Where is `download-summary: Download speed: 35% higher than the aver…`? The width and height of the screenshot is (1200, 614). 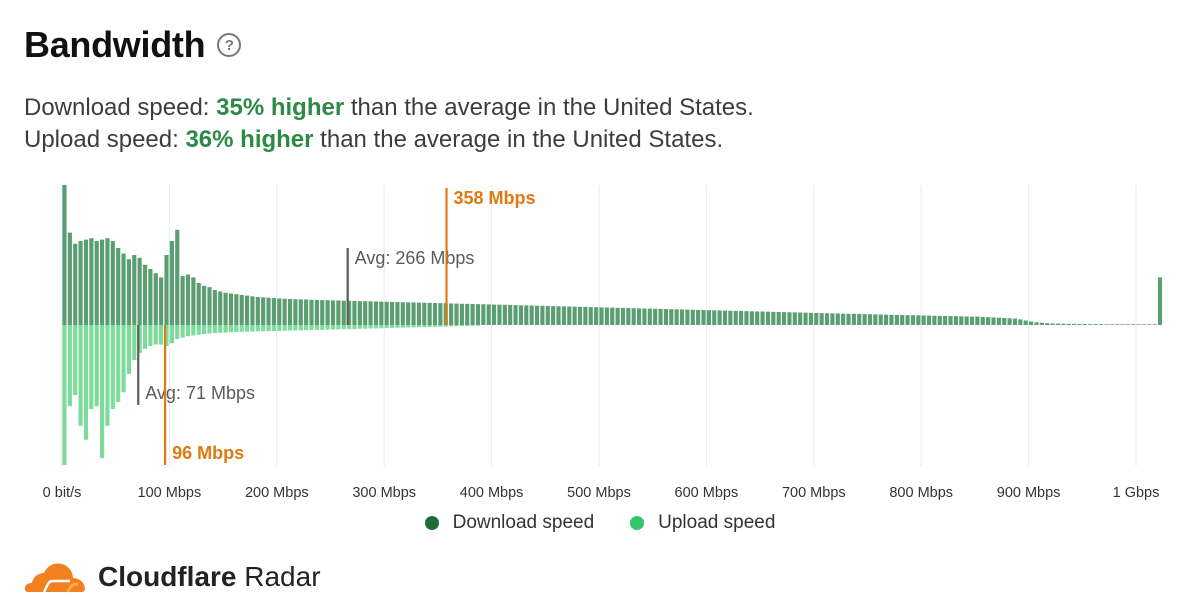 download-summary: Download speed: 35% higher than the aver… is located at coordinates (389, 108).